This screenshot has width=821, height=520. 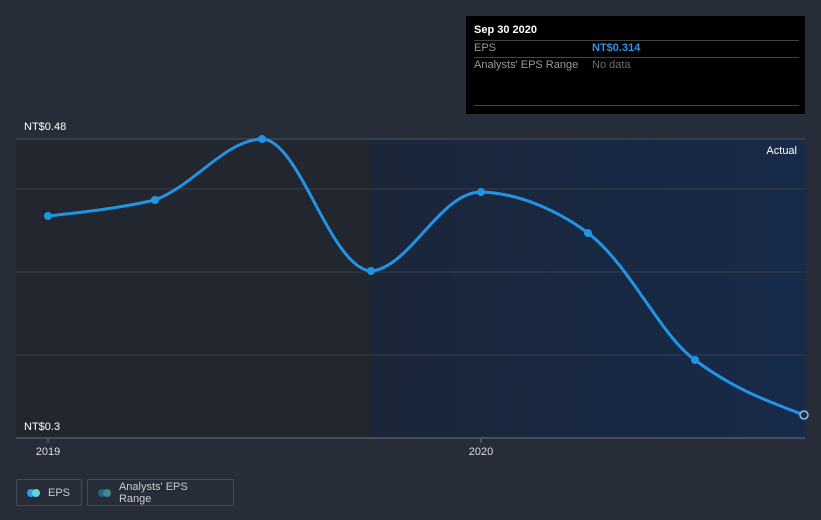 What do you see at coordinates (33, 492) in the screenshot?
I see `eps-legend-icon` at bounding box center [33, 492].